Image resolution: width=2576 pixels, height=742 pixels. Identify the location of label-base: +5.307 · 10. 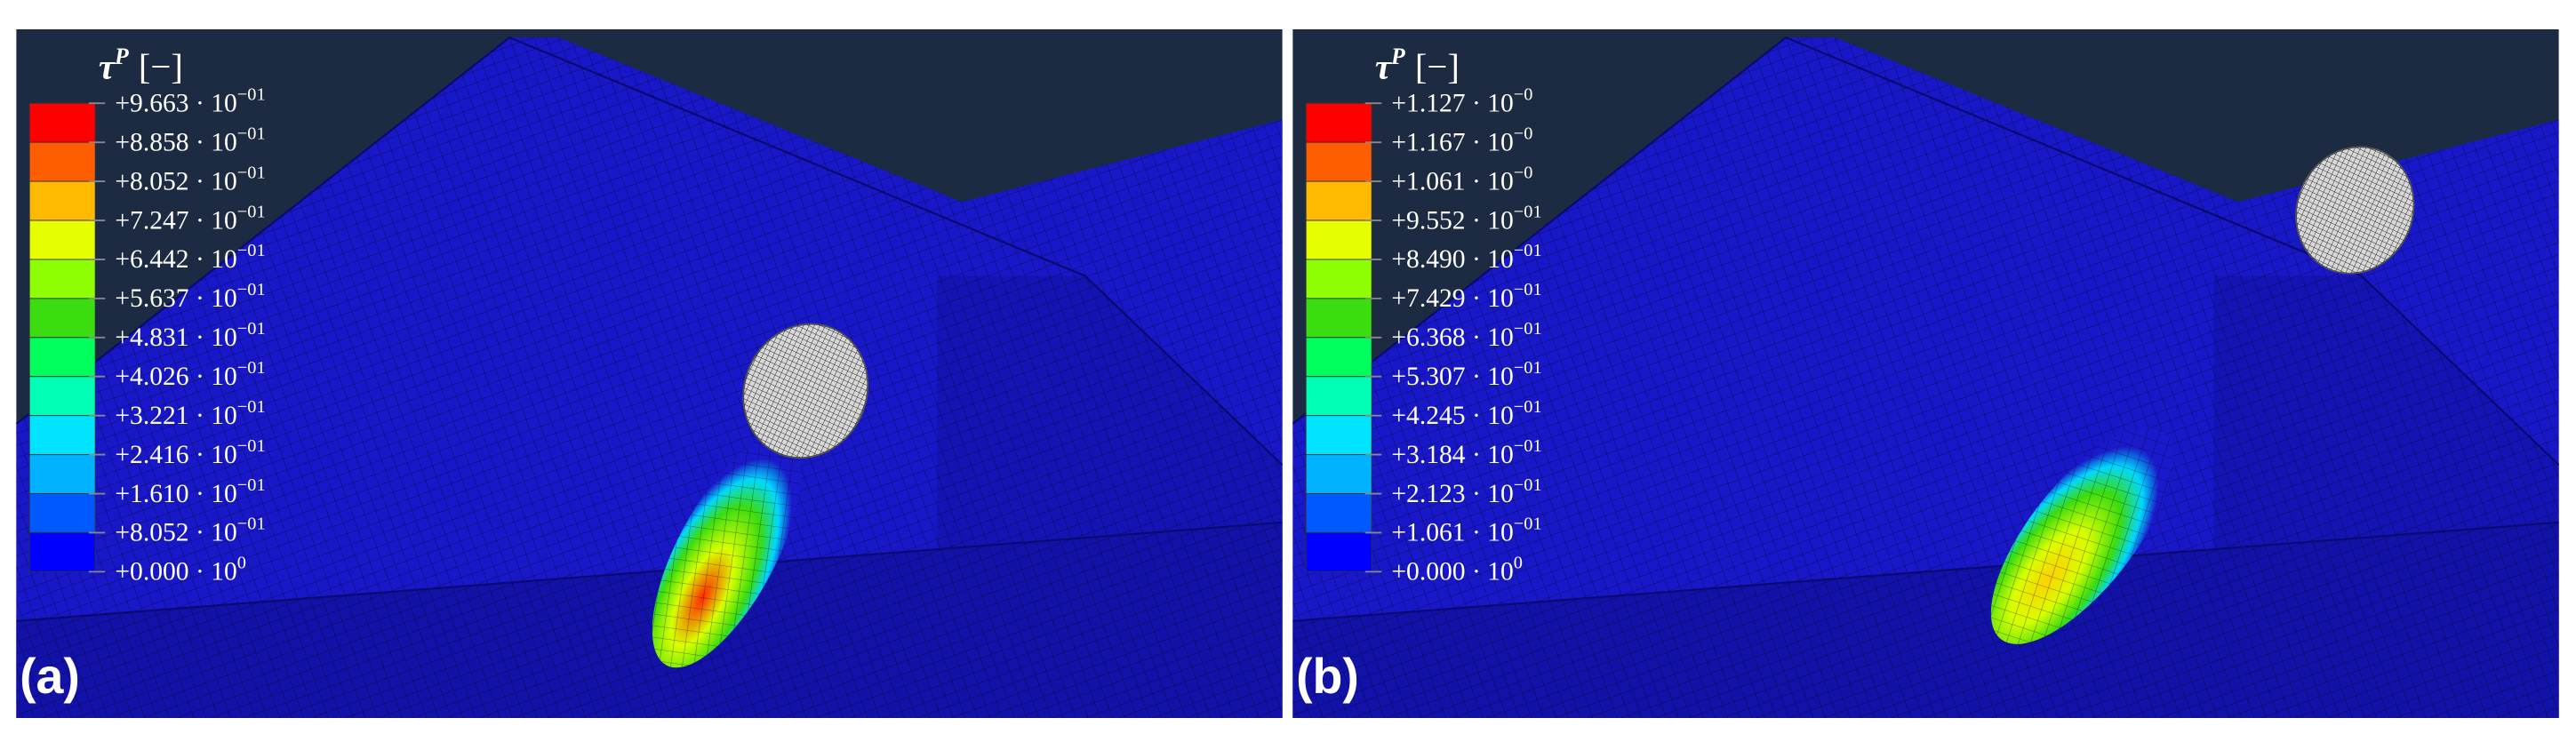
(1452, 377).